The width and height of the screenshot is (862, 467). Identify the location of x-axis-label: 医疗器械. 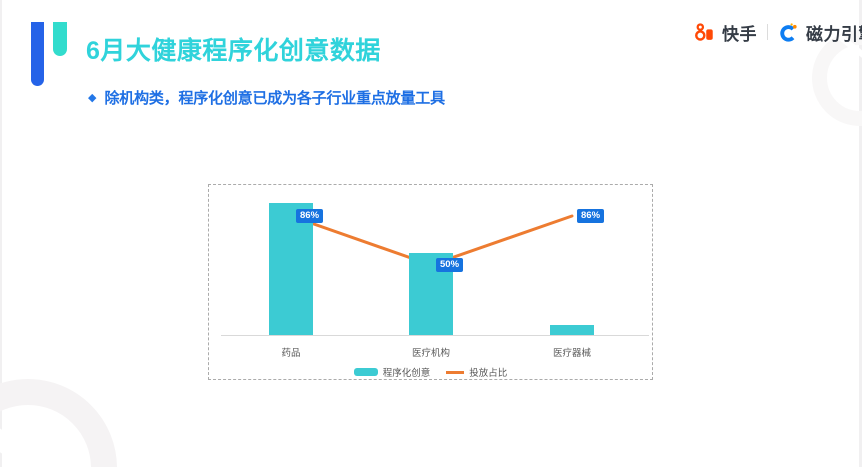
(571, 353).